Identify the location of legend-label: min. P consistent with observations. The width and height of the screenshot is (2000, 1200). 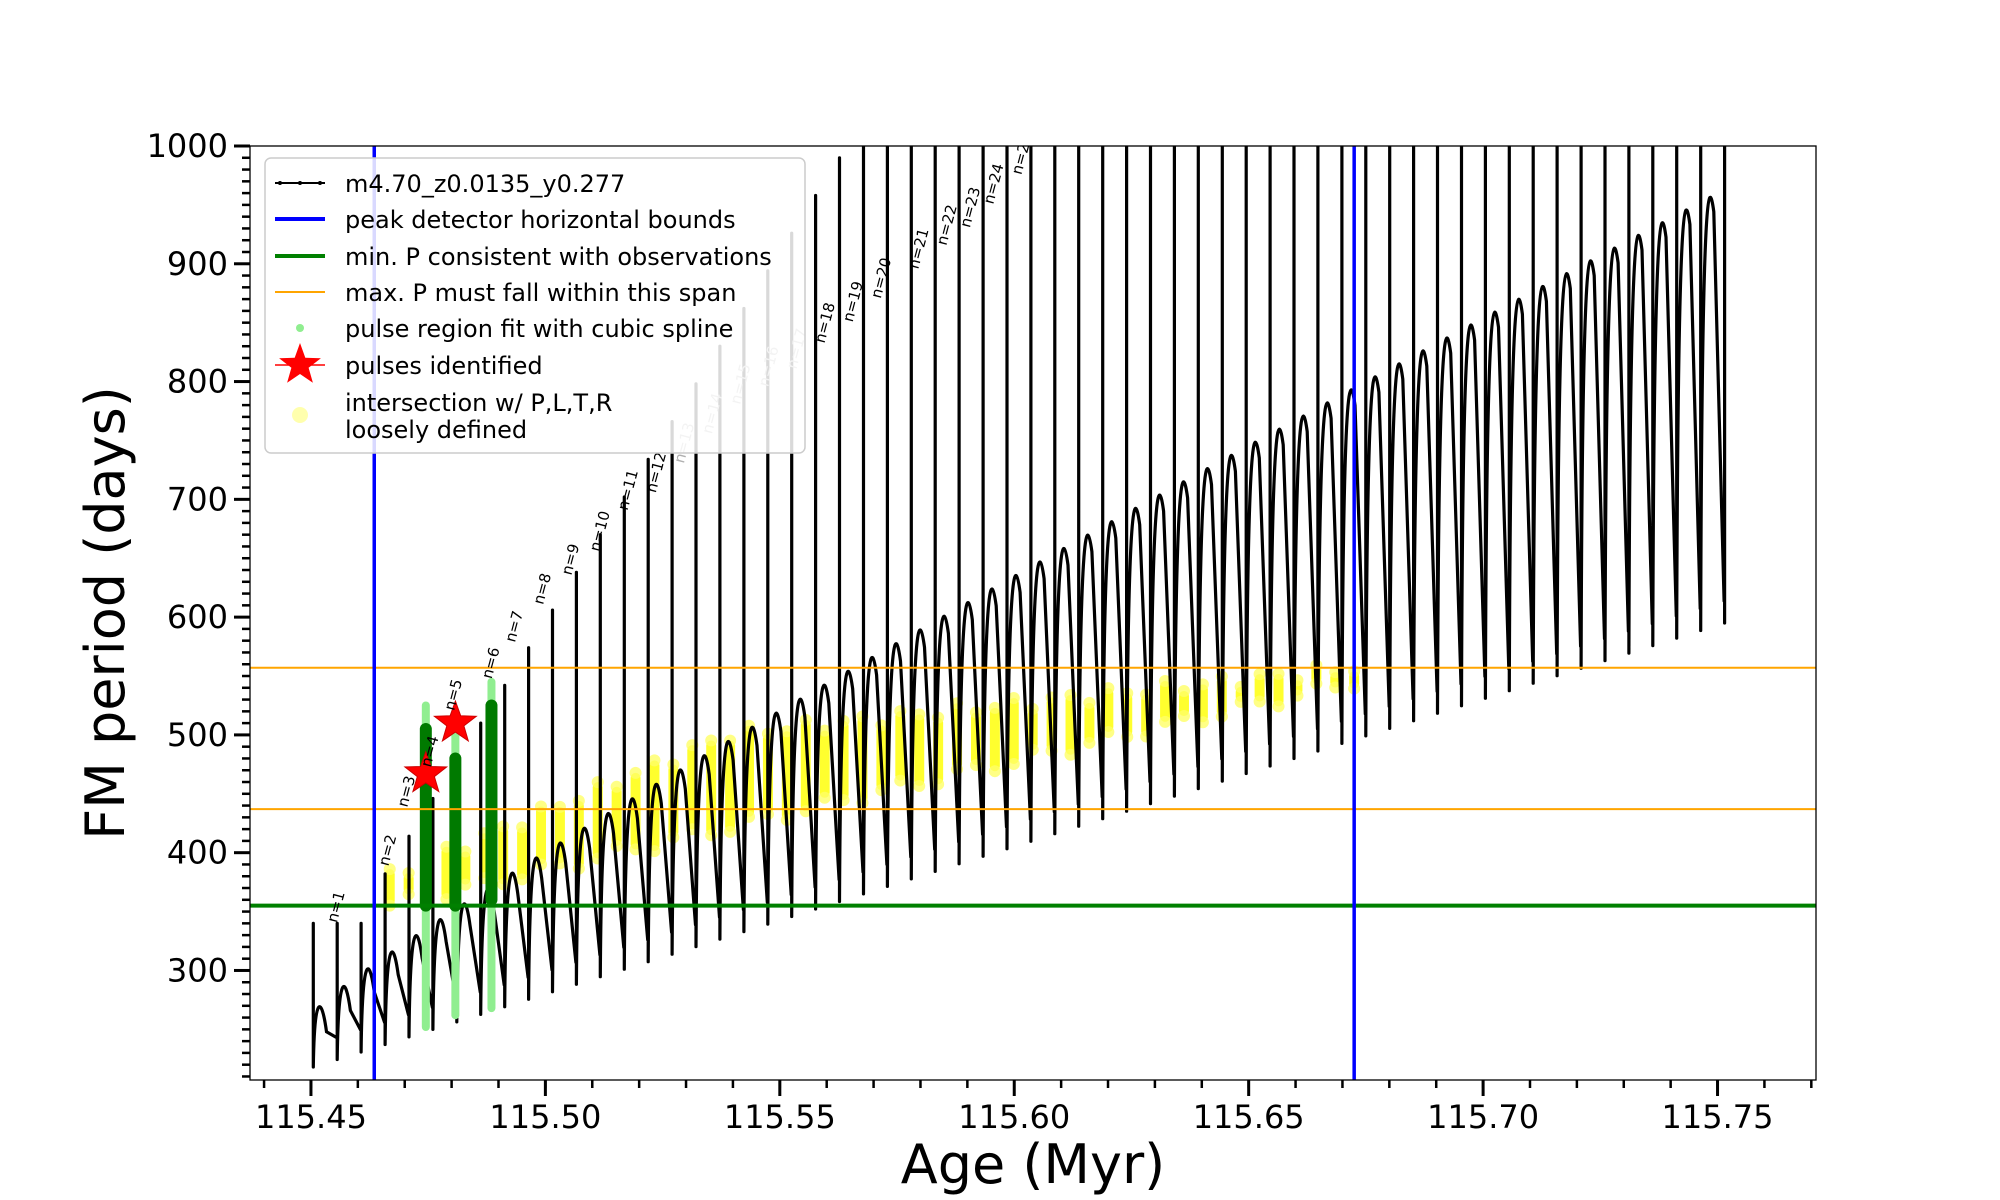
(558, 257).